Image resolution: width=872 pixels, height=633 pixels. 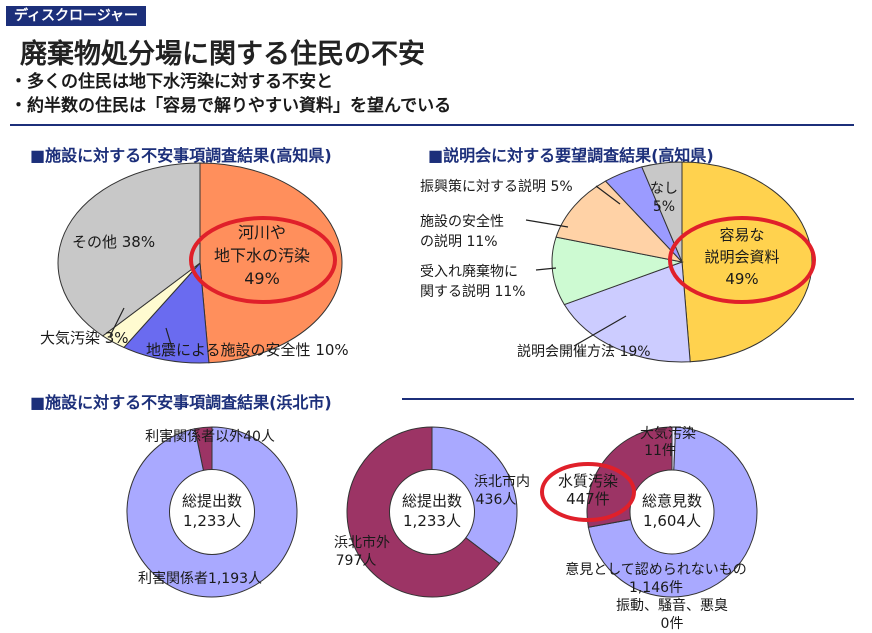 What do you see at coordinates (231, 106) in the screenshot?
I see `bullet-item: ・約半数の住民は「容易で解りやすい資料」を望んでいる` at bounding box center [231, 106].